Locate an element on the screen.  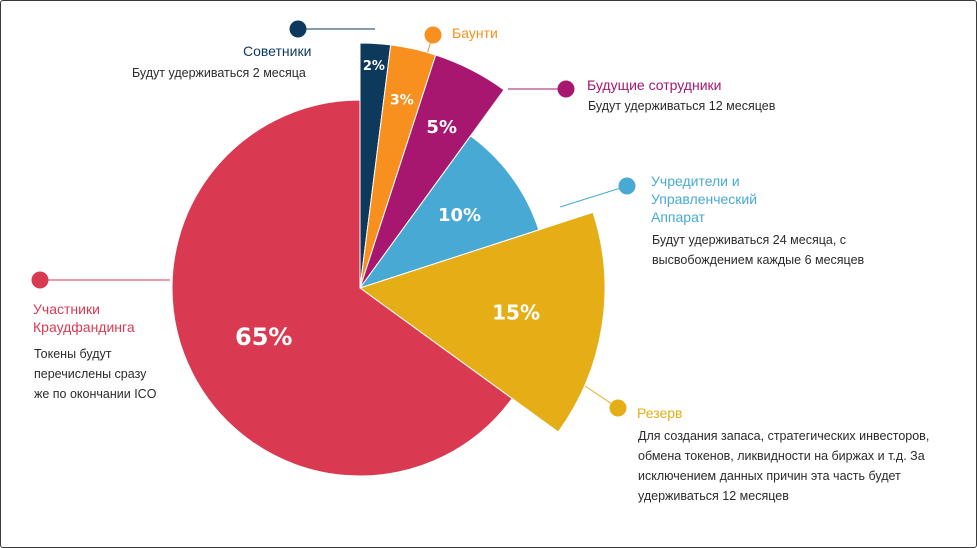
data-label-reserve: 15% is located at coordinates (516, 313).